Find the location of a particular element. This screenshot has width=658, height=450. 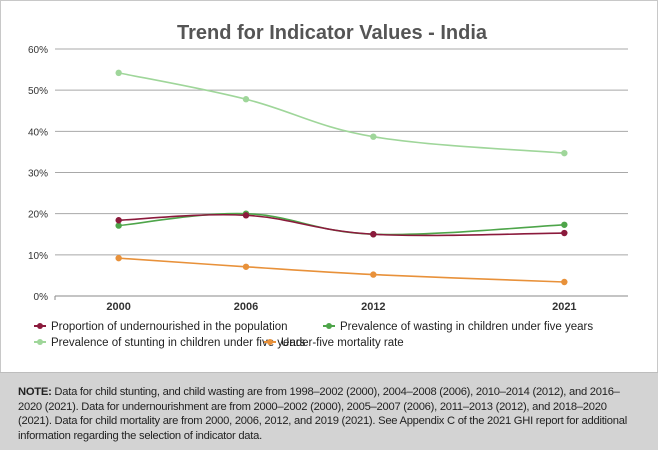

x-tick-label: 2012 is located at coordinates (373, 307).